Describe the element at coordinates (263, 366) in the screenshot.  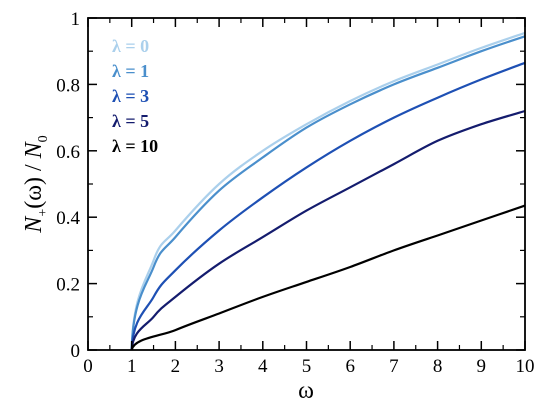
I see `x-tick-label: 4` at that location.